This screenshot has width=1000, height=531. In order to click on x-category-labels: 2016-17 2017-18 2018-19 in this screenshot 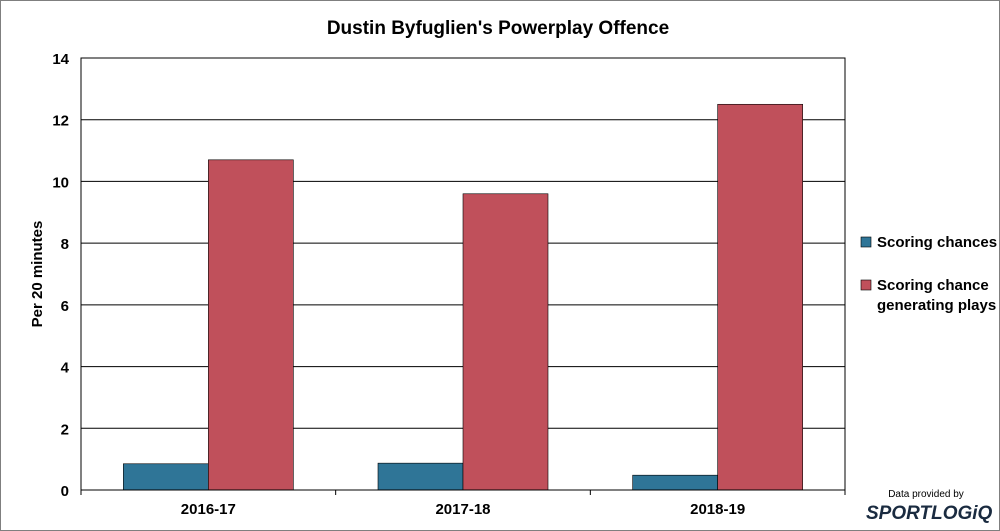, I will do `click(463, 509)`.